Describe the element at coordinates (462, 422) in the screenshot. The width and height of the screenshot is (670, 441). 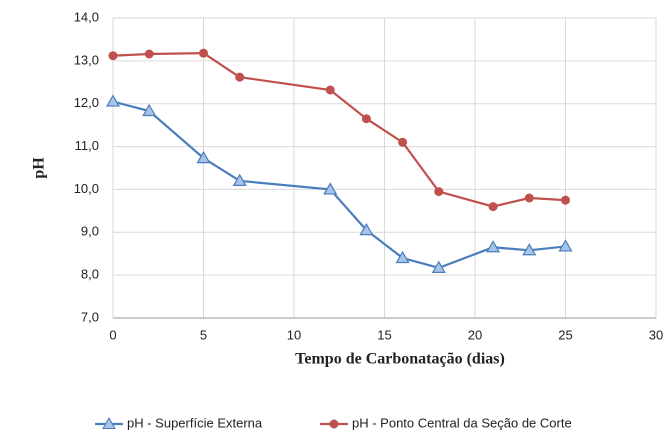
I see `legend-label: pH - Ponto Central da Seção de Corte` at that location.